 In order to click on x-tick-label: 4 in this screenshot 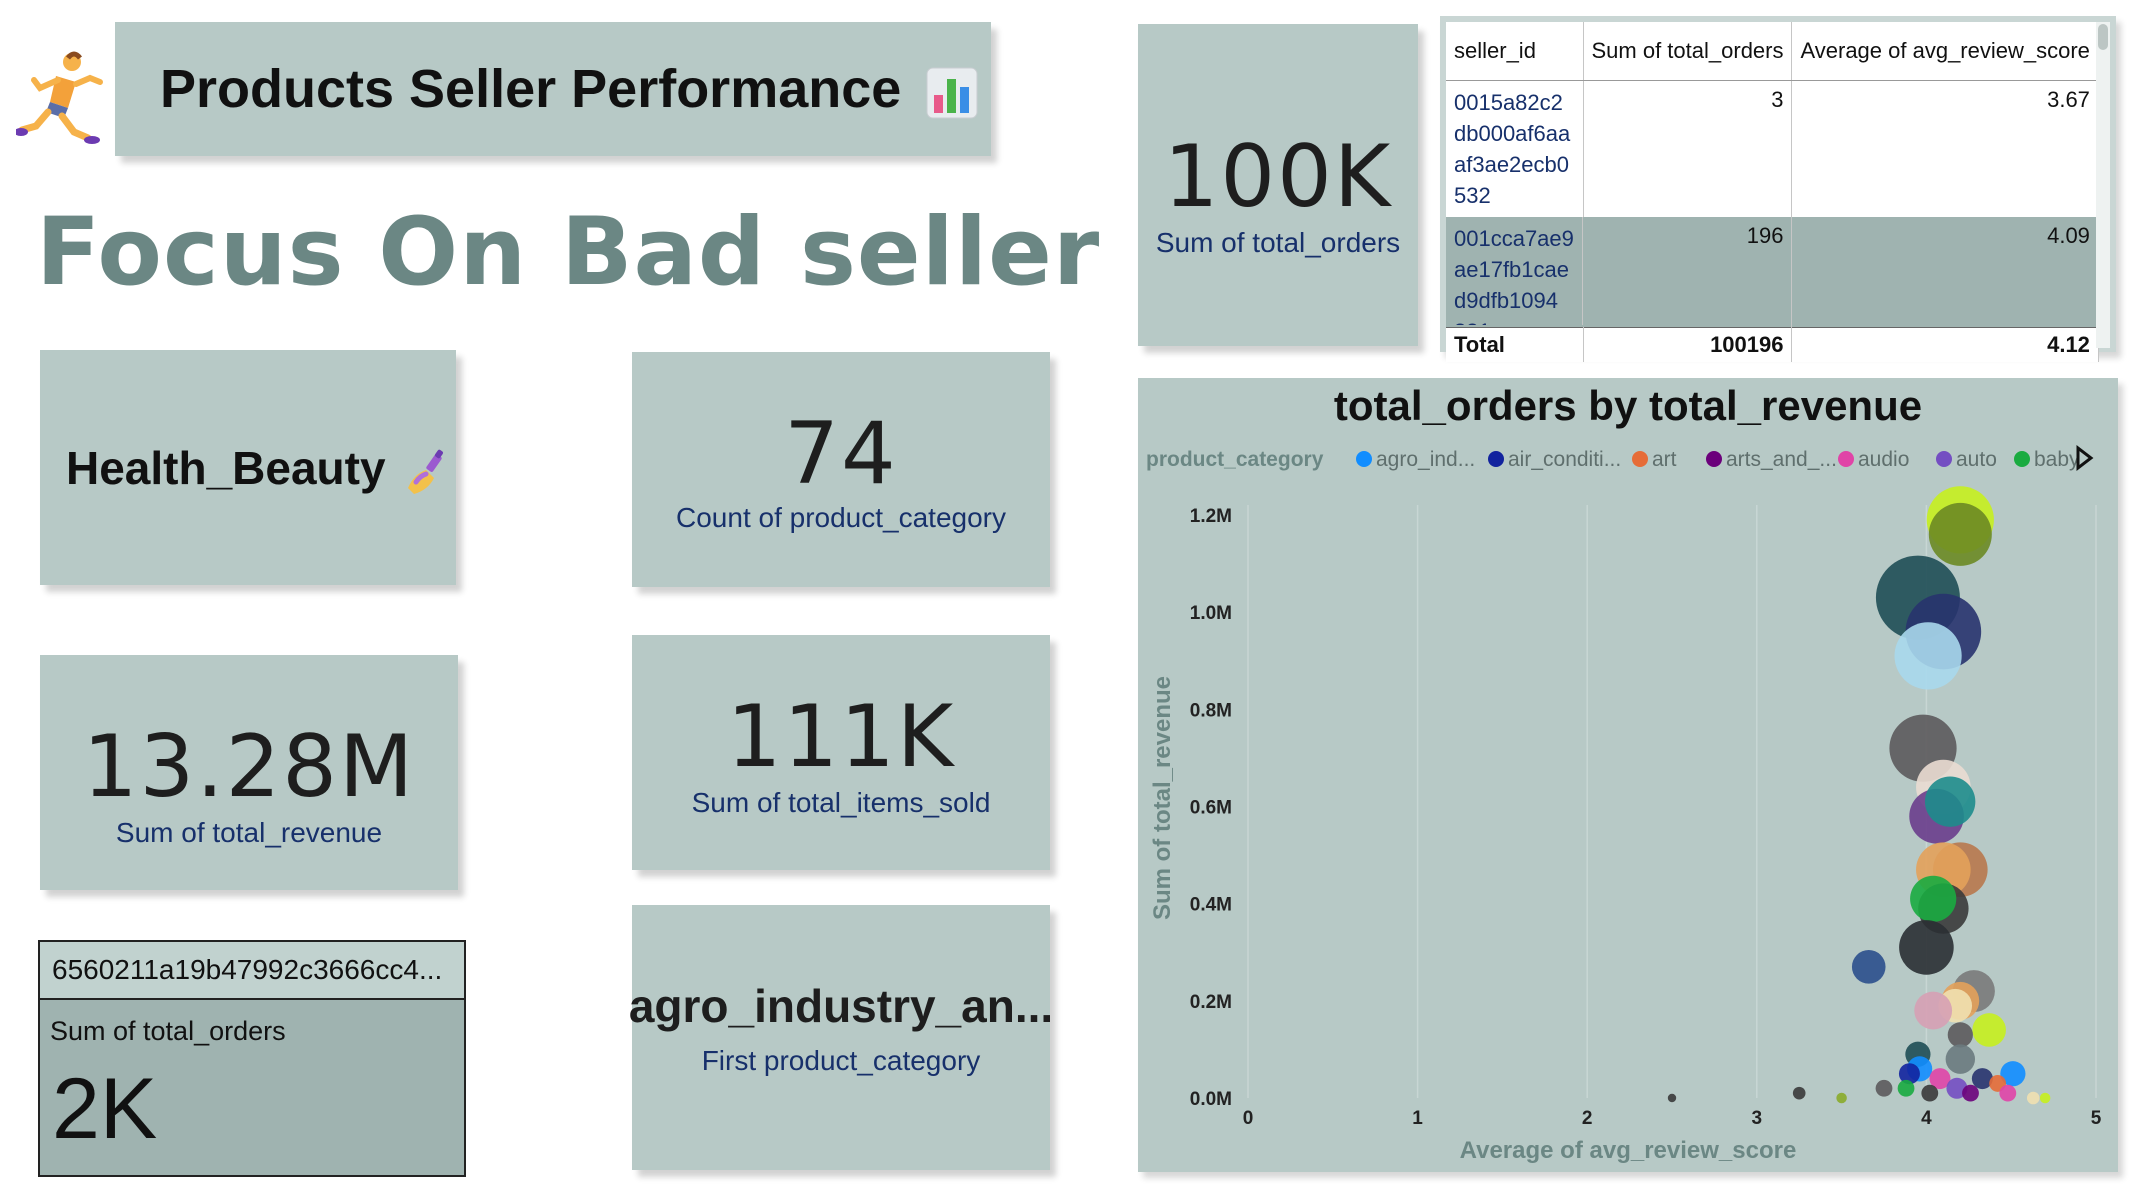, I will do `click(1926, 1118)`.